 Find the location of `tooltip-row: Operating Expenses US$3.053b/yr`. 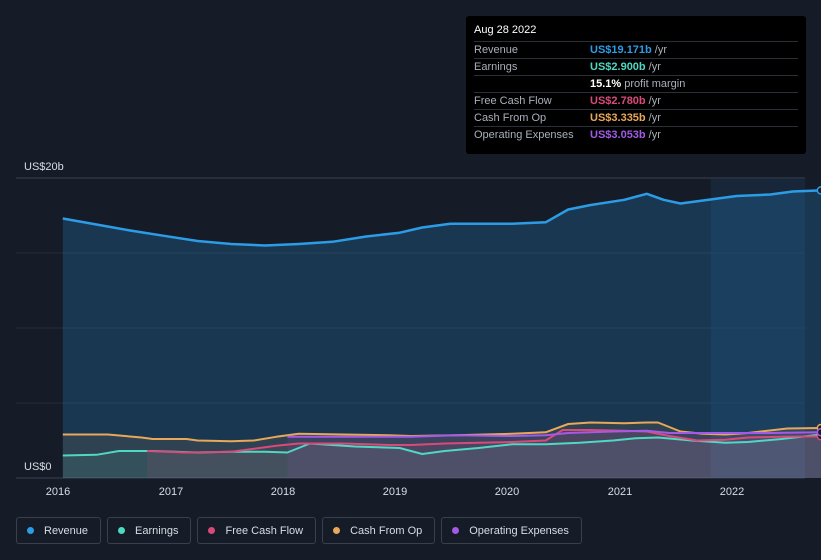

tooltip-row: Operating Expenses US$3.053b/yr is located at coordinates (636, 134).